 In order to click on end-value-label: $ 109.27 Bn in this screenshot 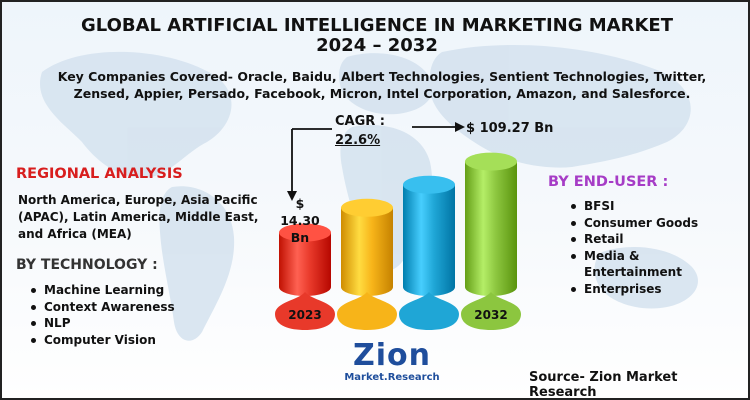, I will do `click(510, 128)`.